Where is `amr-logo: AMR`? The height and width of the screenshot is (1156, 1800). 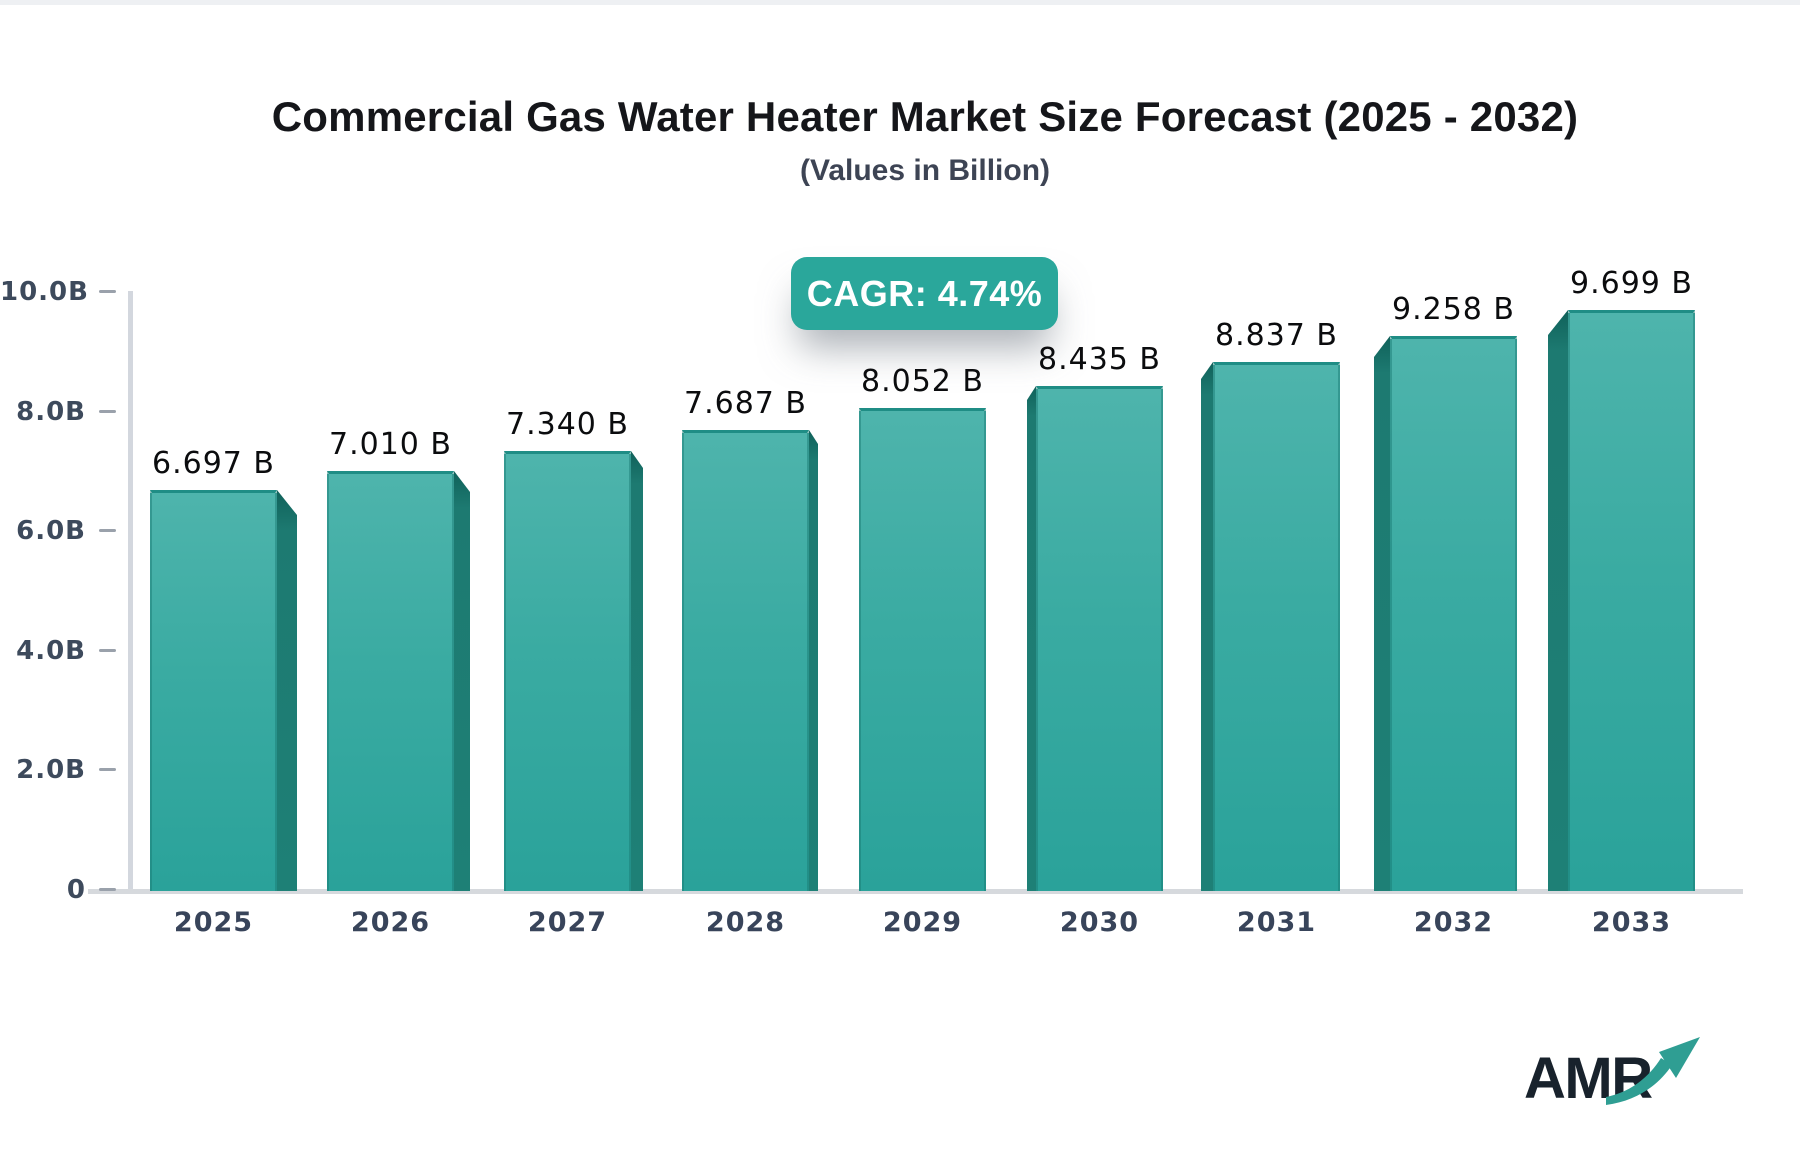
amr-logo: AMR is located at coordinates (1624, 1080).